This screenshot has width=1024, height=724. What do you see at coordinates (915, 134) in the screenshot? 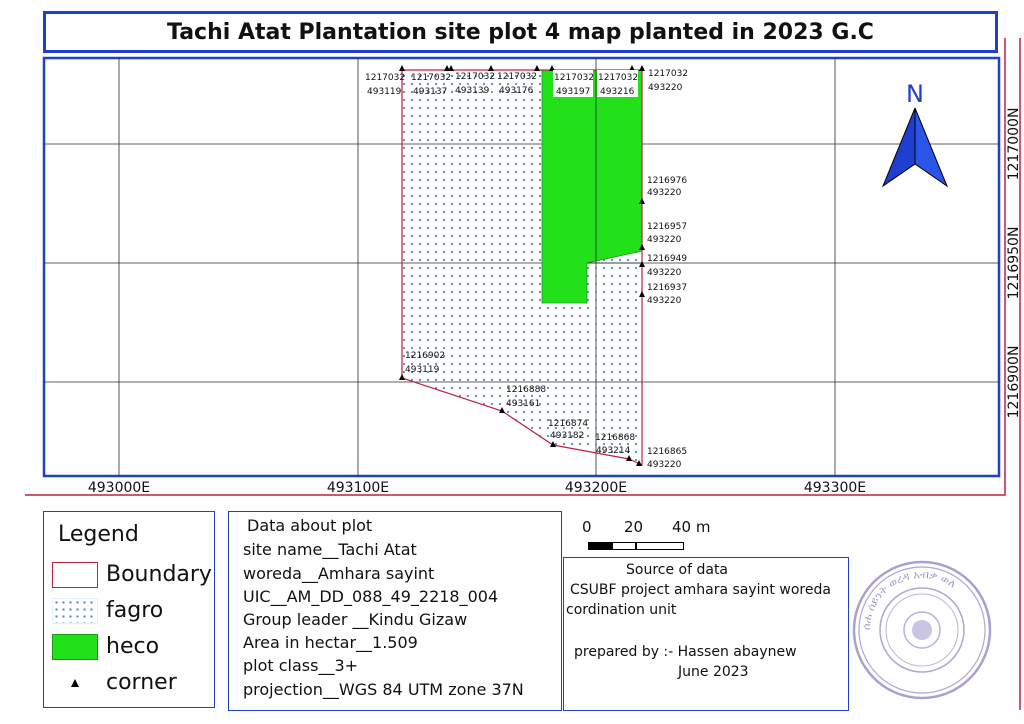
I see `north-arrow-icon: N` at bounding box center [915, 134].